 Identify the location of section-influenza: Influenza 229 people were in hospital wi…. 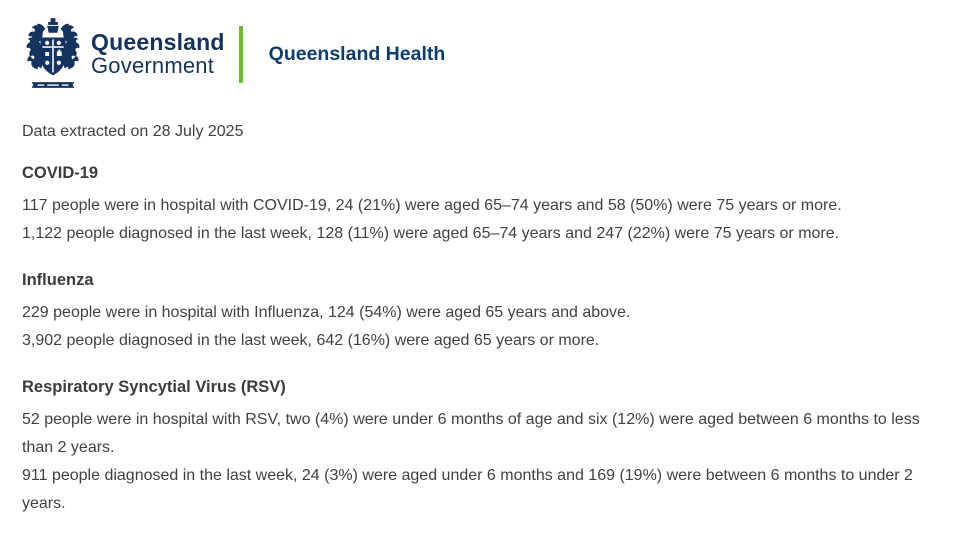
(478, 313).